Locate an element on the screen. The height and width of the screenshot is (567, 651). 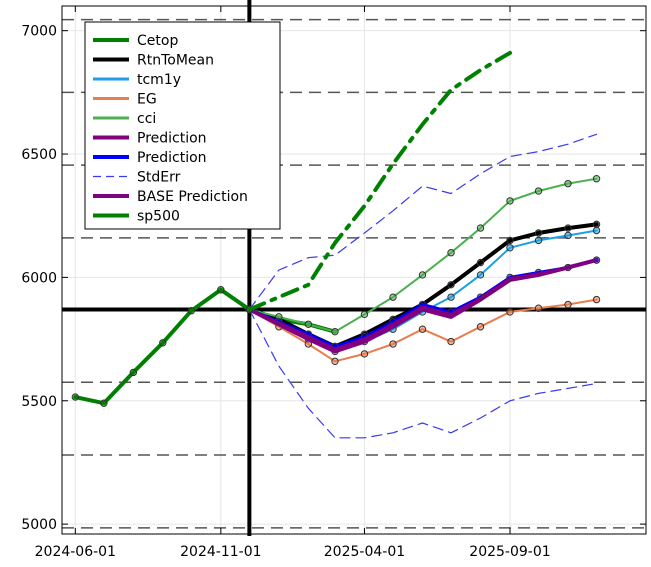
legend-label: RtnToMean is located at coordinates (175, 61).